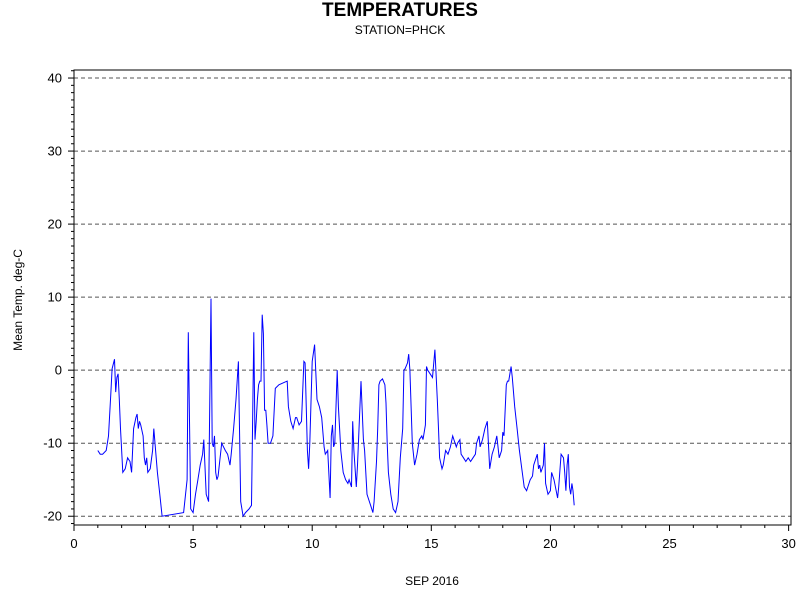 This screenshot has height=600, width=800. Describe the element at coordinates (58, 370) in the screenshot. I see `y-tick-label: 0` at that location.